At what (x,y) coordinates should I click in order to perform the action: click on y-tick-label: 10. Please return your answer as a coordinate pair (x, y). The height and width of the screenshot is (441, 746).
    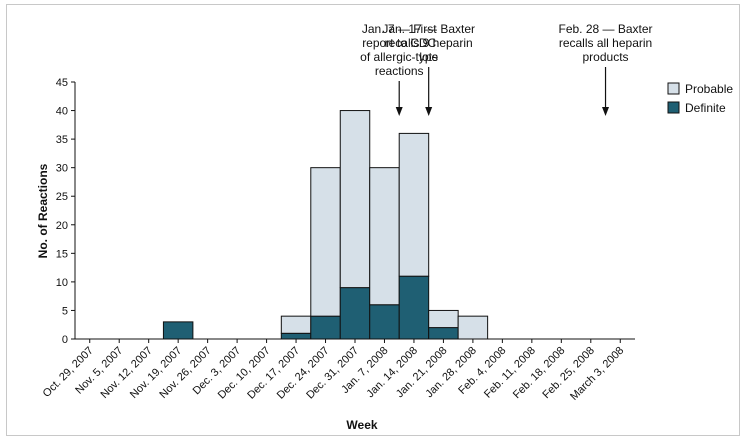
    Looking at the image, I should click on (62, 283).